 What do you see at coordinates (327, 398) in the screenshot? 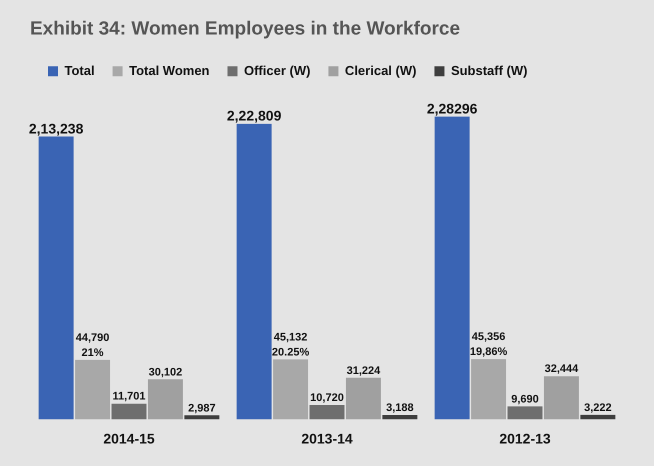
I see `data-label: 10,720` at bounding box center [327, 398].